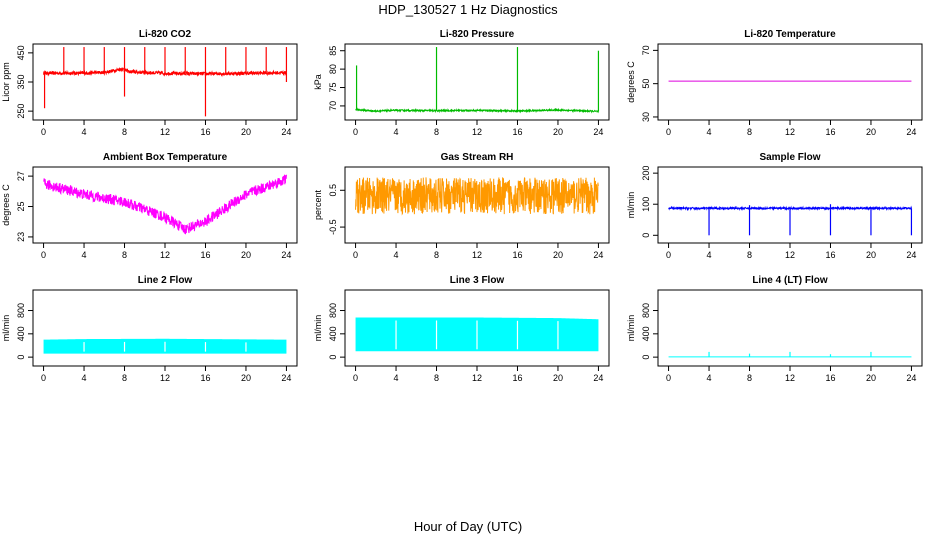  What do you see at coordinates (790, 280) in the screenshot?
I see `panel-title: Line 4 (LT) Flow` at bounding box center [790, 280].